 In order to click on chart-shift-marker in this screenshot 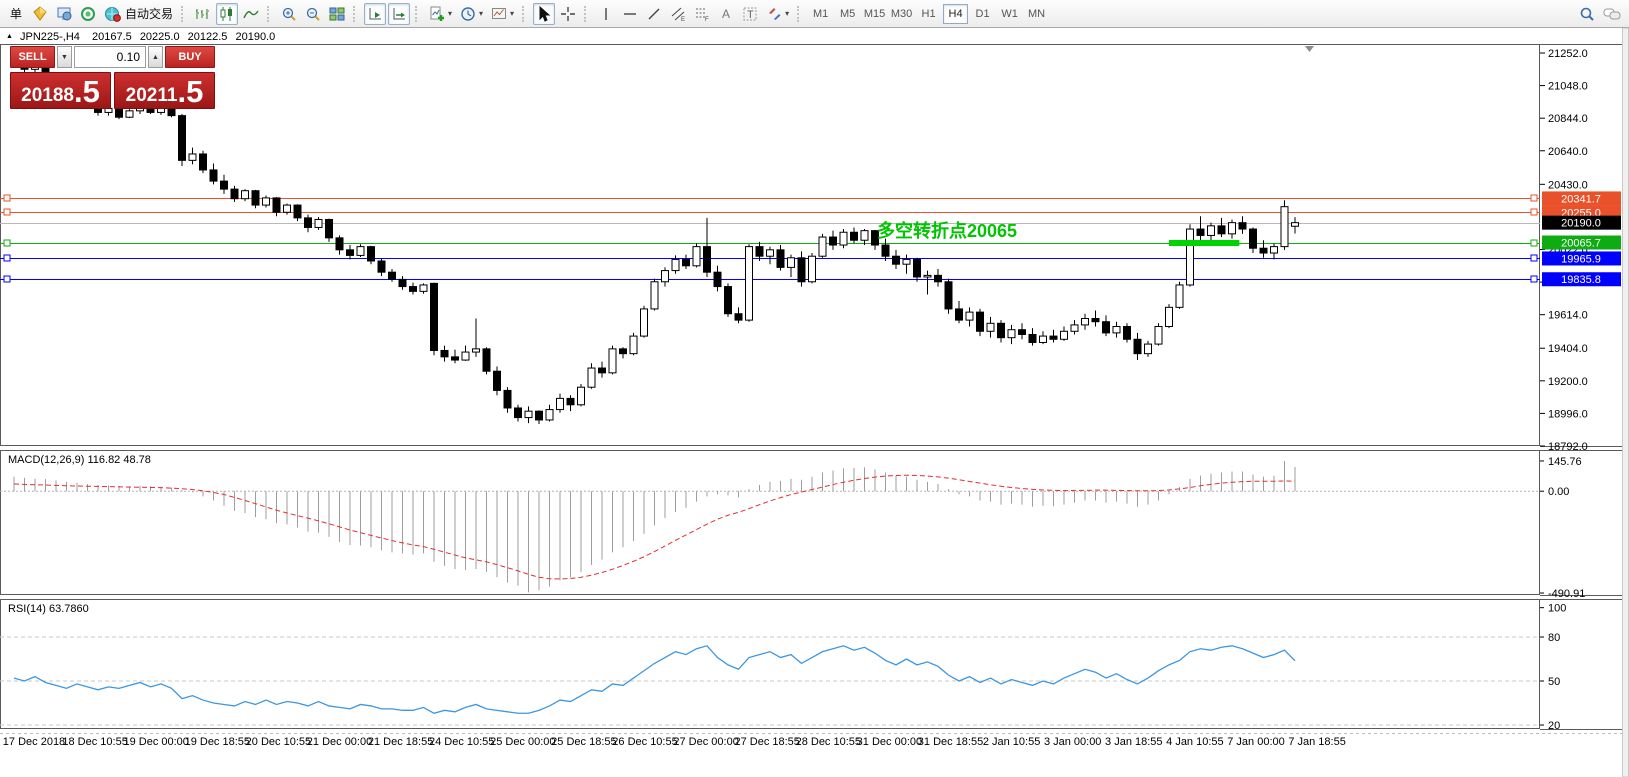, I will do `click(1309, 49)`.